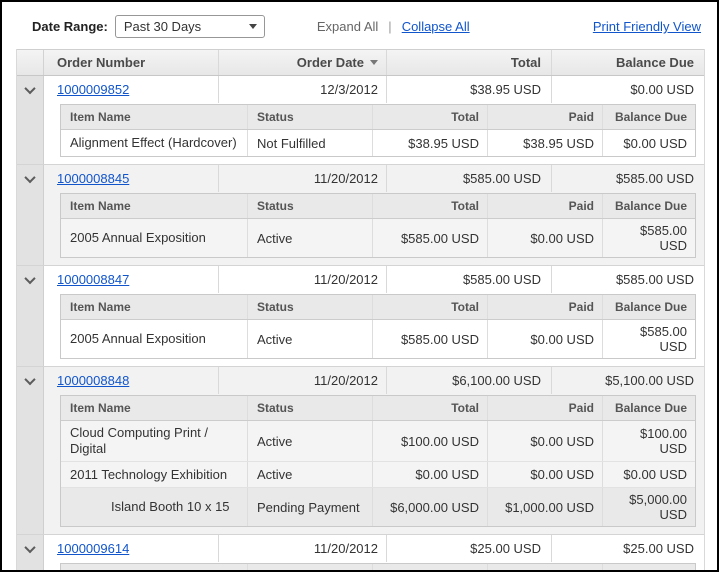 This screenshot has height=572, width=719. Describe the element at coordinates (330, 62) in the screenshot. I see `order-date-header-label: Order Date` at that location.